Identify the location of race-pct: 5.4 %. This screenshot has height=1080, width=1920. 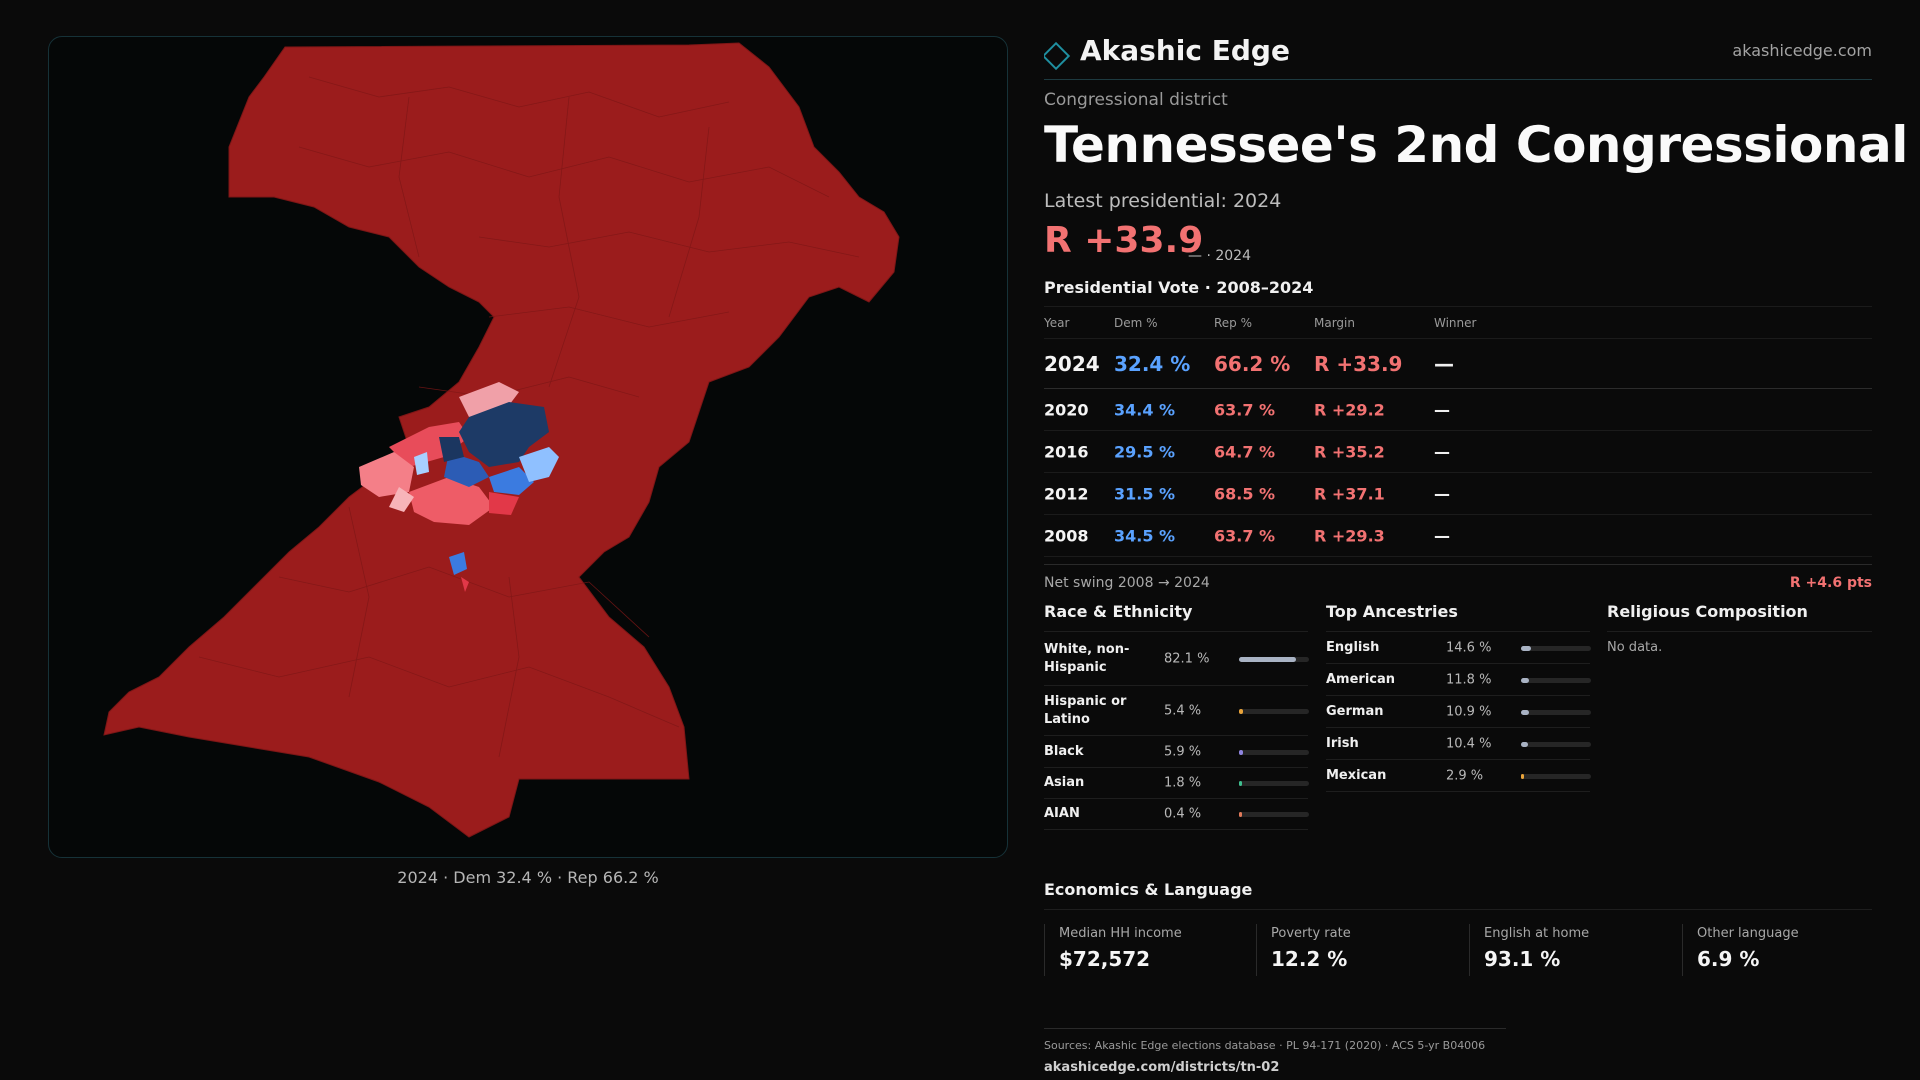
(1183, 710).